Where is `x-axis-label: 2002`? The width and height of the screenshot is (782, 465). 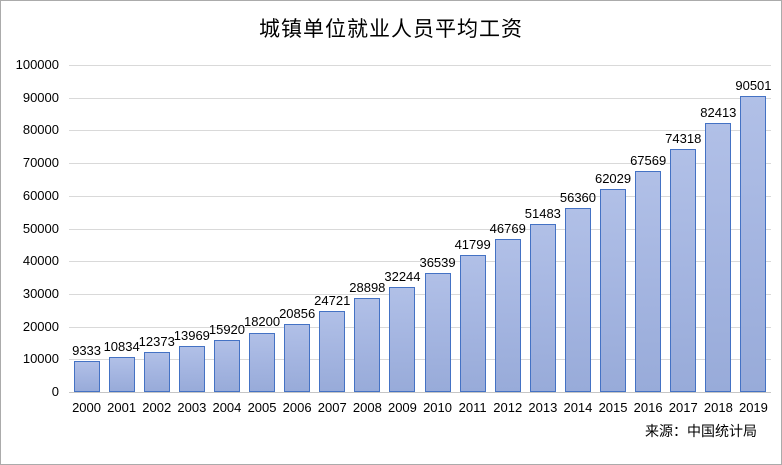
x-axis-label: 2002 is located at coordinates (157, 407).